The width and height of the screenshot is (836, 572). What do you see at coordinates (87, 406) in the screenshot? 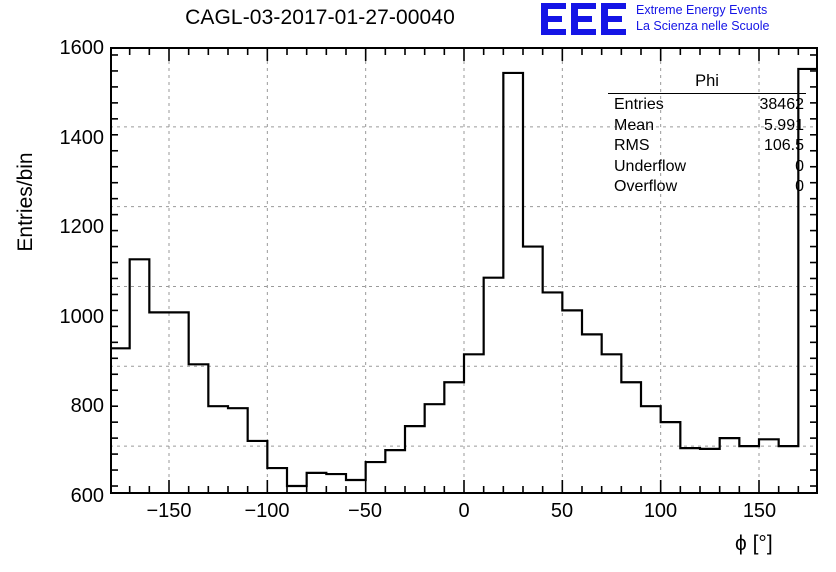
I see `y-tick-800: 800` at bounding box center [87, 406].